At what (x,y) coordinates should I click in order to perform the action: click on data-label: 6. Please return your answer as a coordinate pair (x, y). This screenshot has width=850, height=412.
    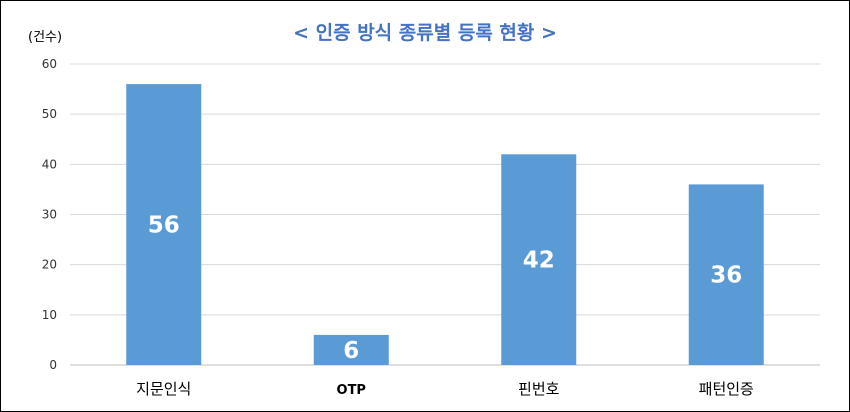
    Looking at the image, I should click on (351, 351).